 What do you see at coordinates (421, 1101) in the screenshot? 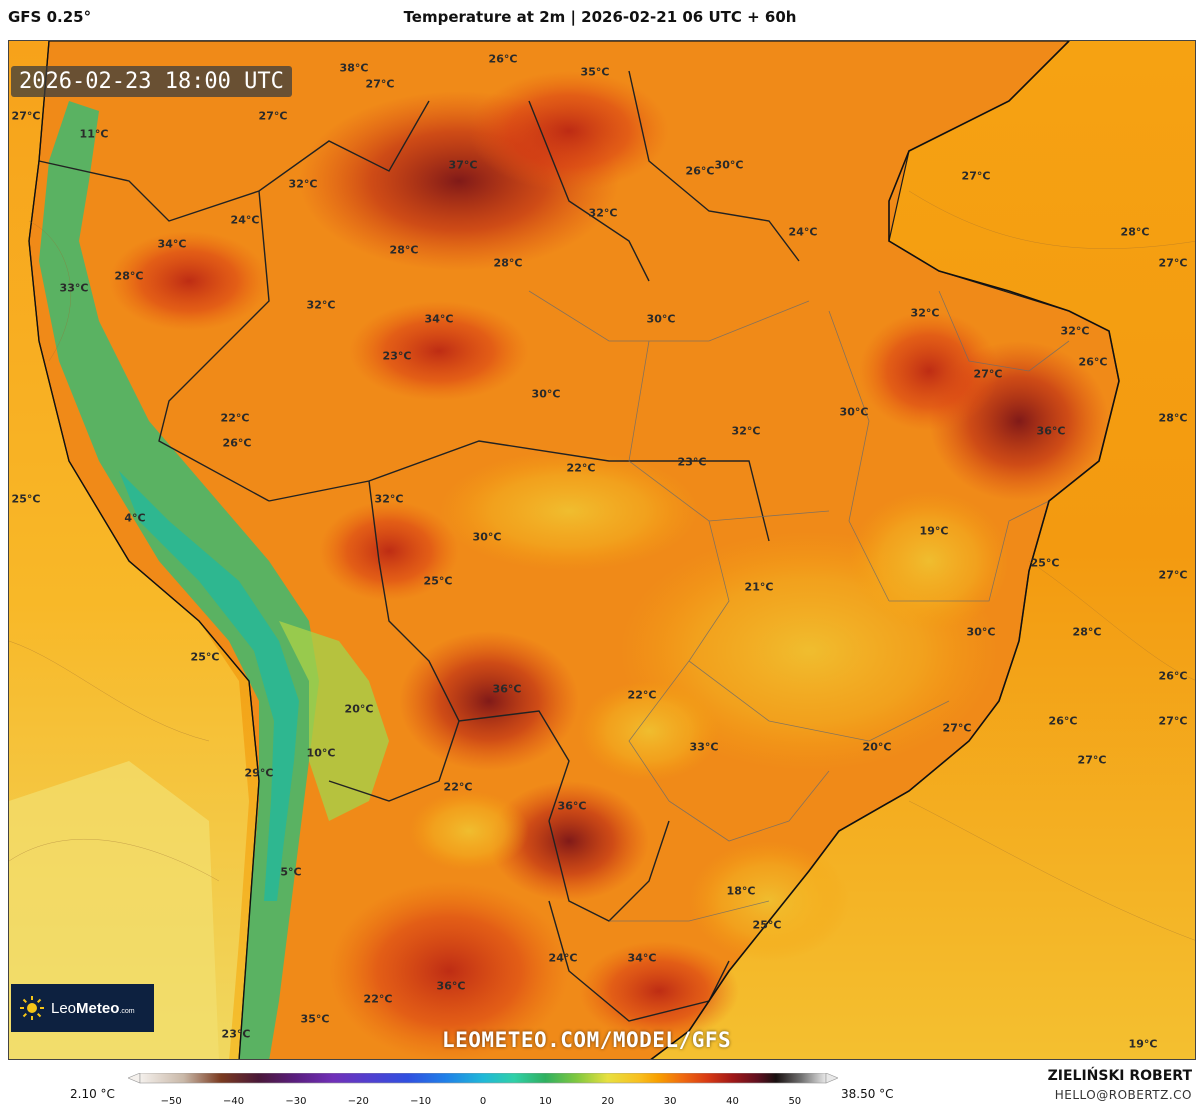
I see `colorbar-tick-label: −10` at bounding box center [421, 1101].